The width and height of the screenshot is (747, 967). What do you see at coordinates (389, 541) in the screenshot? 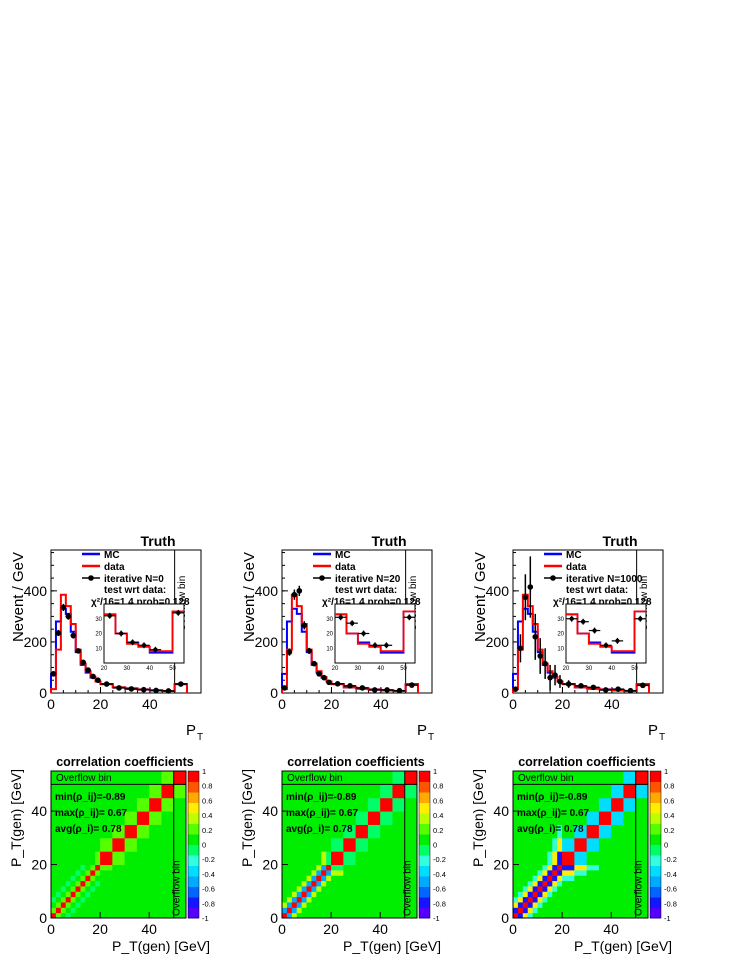
I see `truth-title: Truth` at bounding box center [389, 541].